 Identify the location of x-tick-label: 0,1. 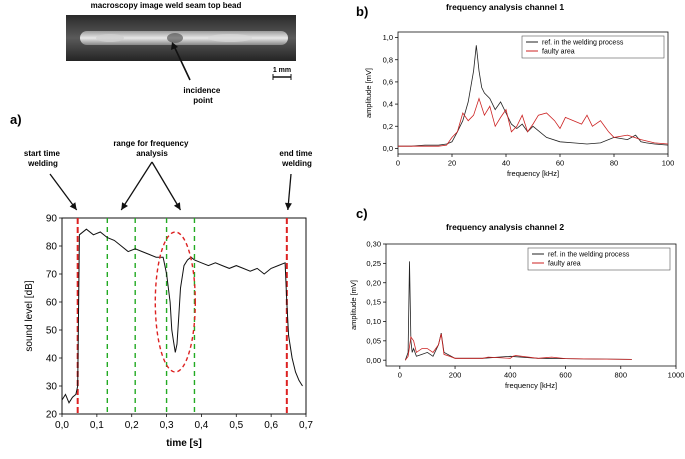
(97, 425).